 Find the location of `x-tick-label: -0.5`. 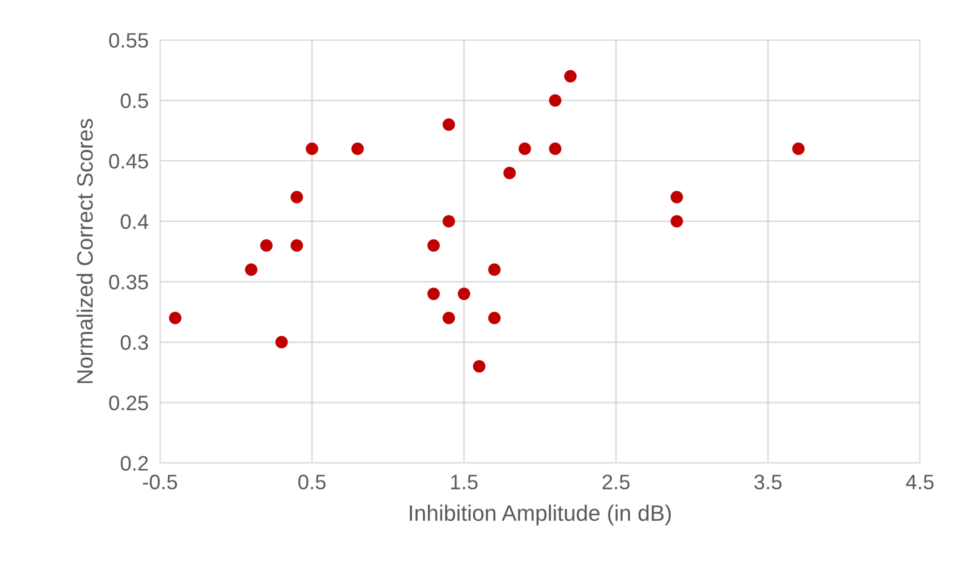

x-tick-label: -0.5 is located at coordinates (160, 482).